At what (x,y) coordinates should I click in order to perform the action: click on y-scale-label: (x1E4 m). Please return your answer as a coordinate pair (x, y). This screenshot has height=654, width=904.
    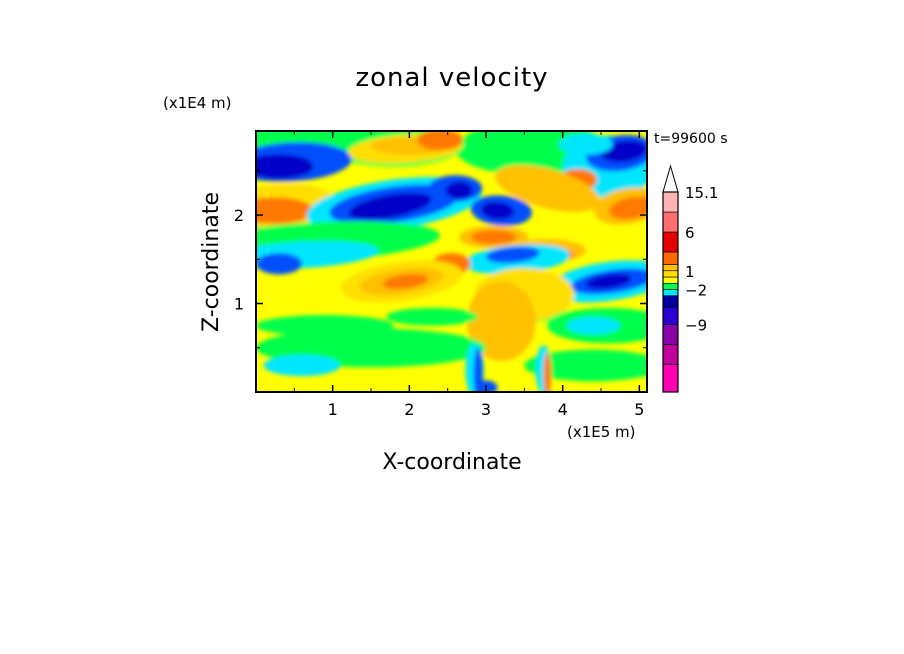
    Looking at the image, I should click on (197, 103).